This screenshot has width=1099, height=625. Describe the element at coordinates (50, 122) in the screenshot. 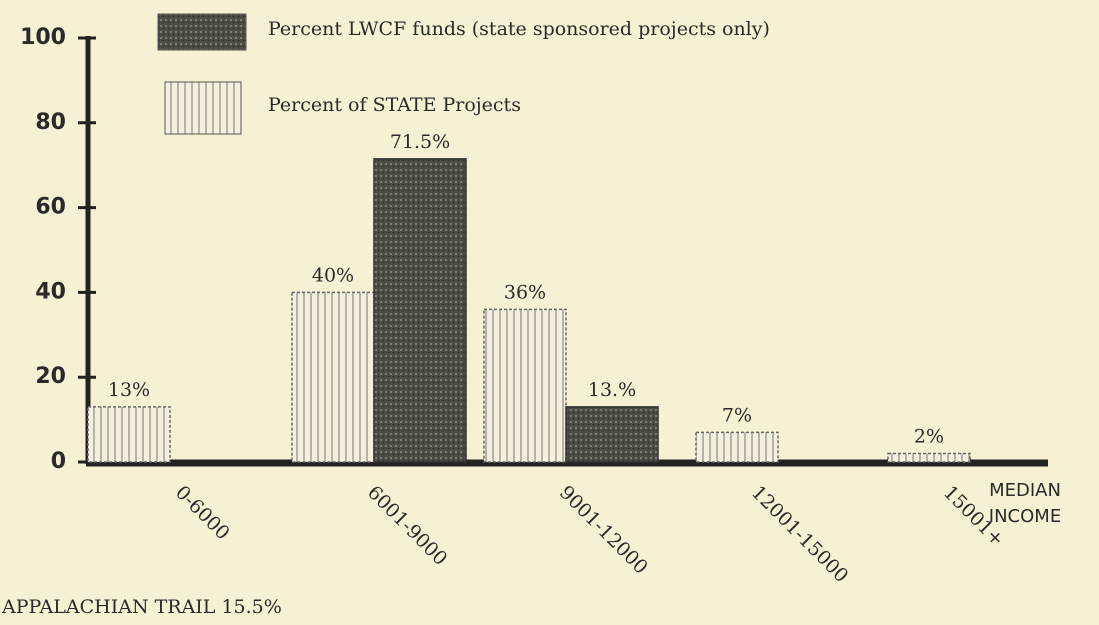

I see `y-tick-label: 80` at that location.